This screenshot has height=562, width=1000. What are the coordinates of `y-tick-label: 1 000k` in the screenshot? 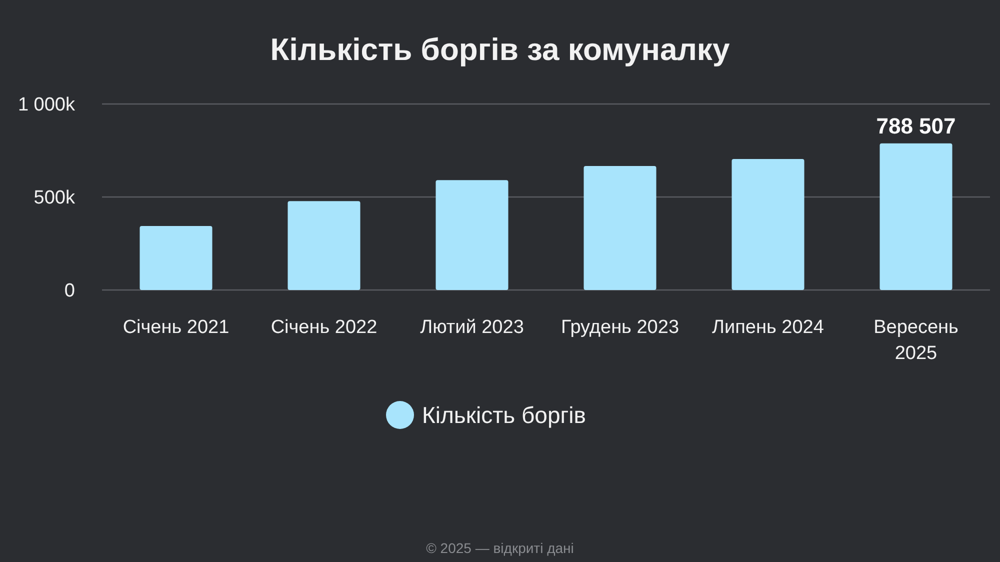 It's located at (47, 105).